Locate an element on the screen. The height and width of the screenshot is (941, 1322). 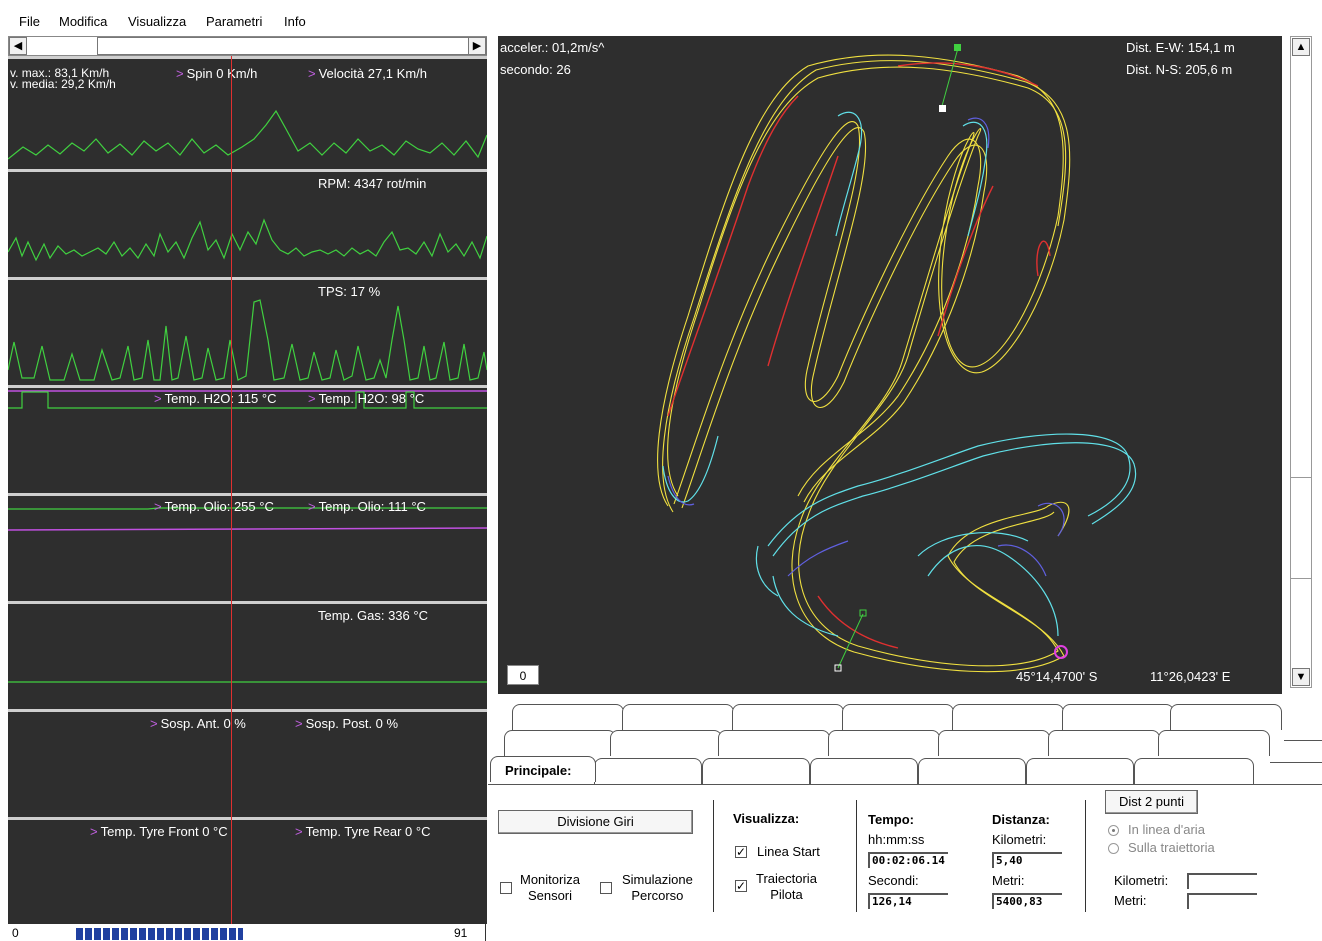
timeline-start: 0 is located at coordinates (15, 933).